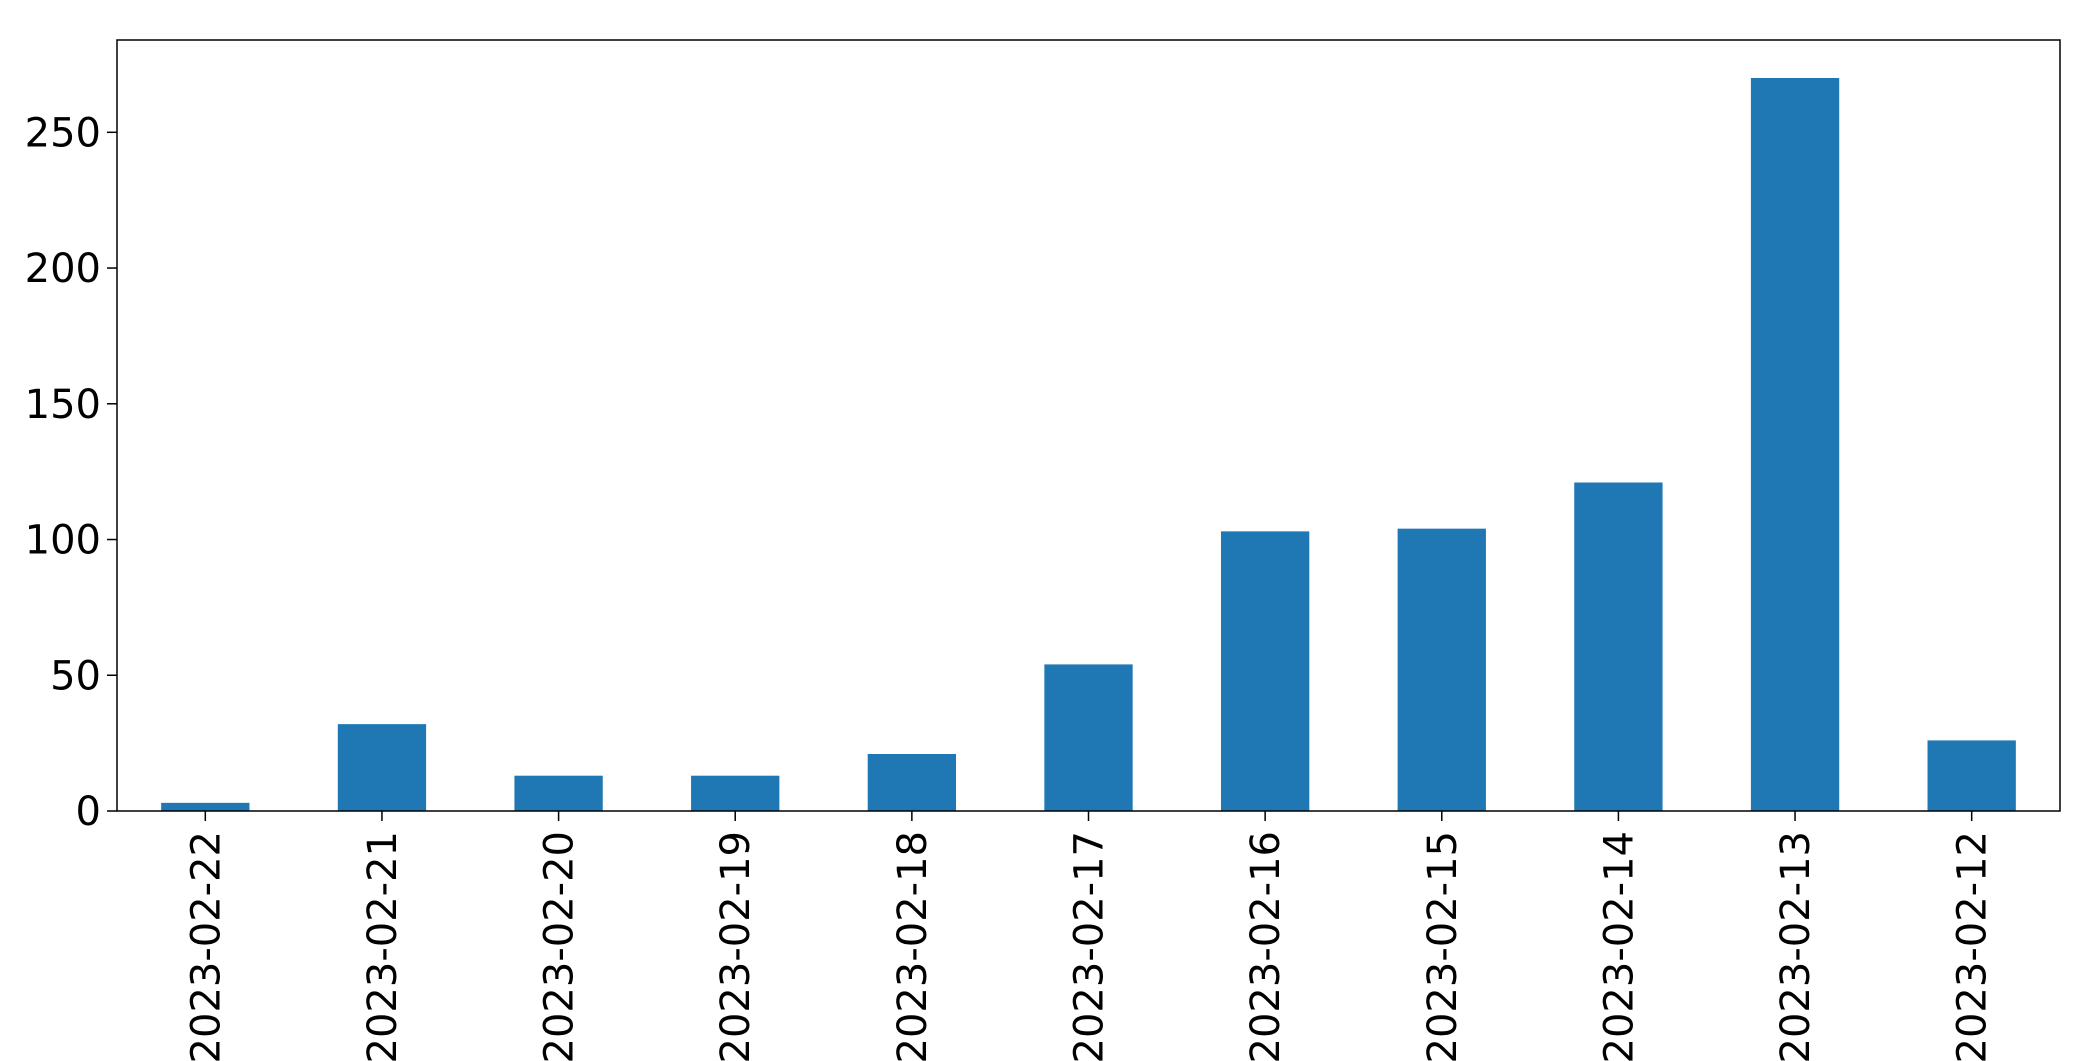 This screenshot has width=2093, height=1061. Describe the element at coordinates (71, 472) in the screenshot. I see `y-axis: 0 50 100 150 200 250` at that location.